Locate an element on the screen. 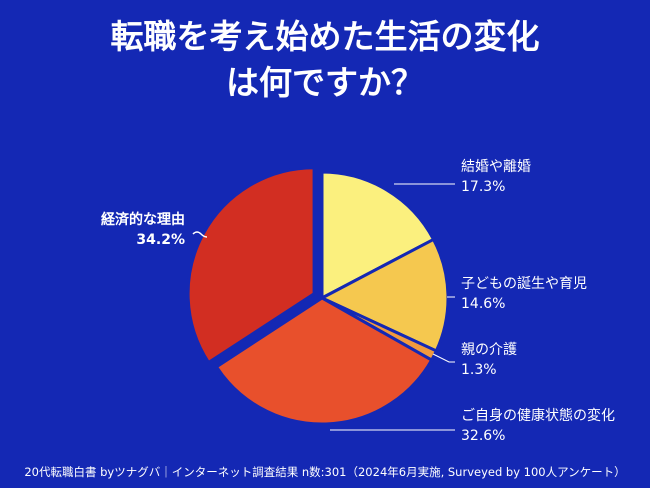 The height and width of the screenshot is (488, 650). slice-label: 結婚や離婚 is located at coordinates (496, 166).